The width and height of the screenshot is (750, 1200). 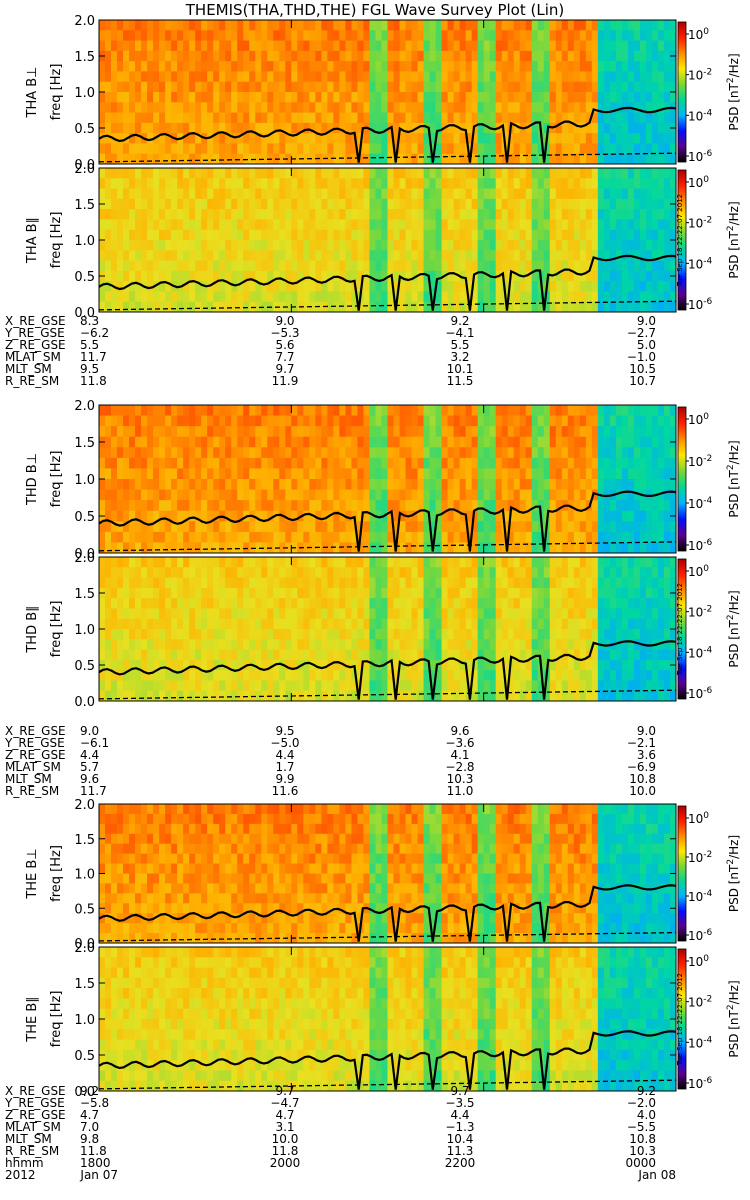 What do you see at coordinates (700, 75) in the screenshot?
I see `colorbar-tick-label: 10-2` at bounding box center [700, 75].